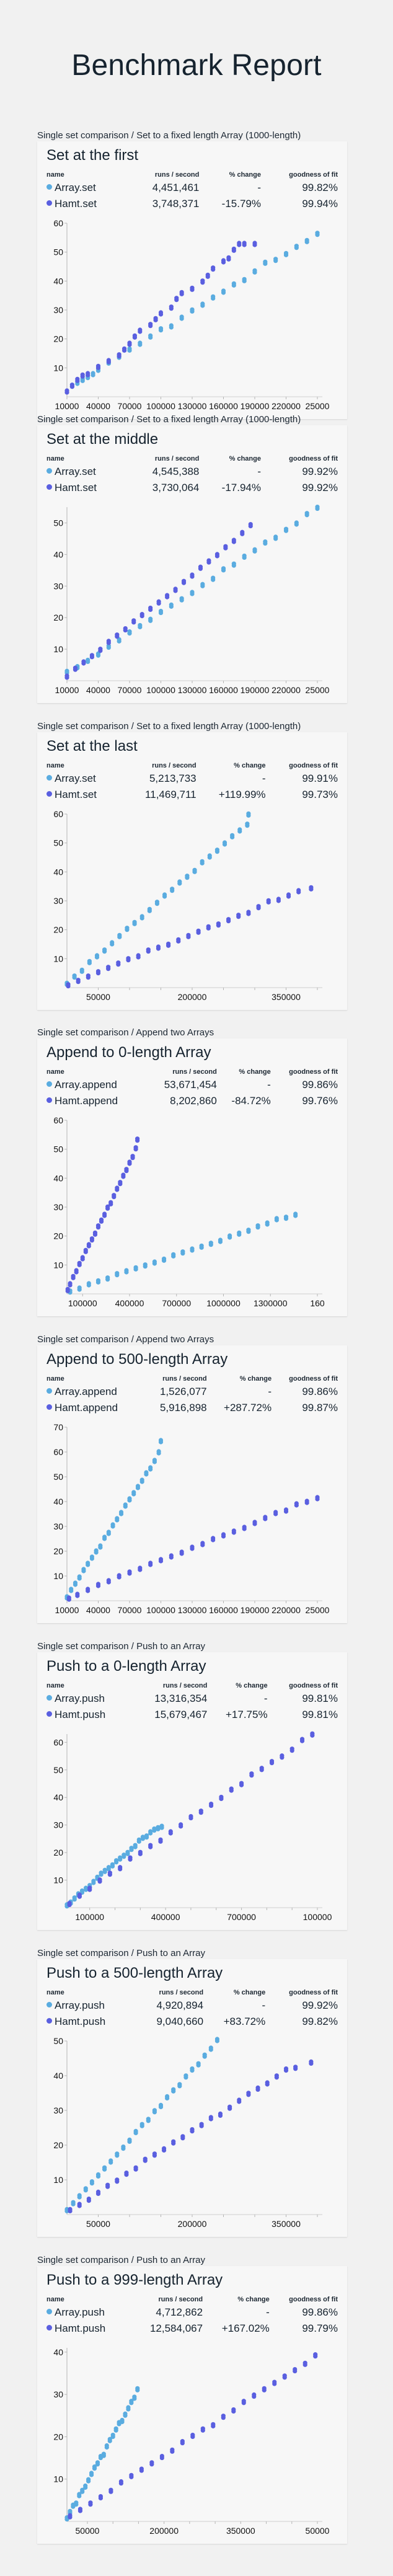 This screenshot has height=2576, width=393. Describe the element at coordinates (192, 1101) in the screenshot. I see `table-row: Hamt.append 8,202,860 -84.72% 99.76%` at that location.